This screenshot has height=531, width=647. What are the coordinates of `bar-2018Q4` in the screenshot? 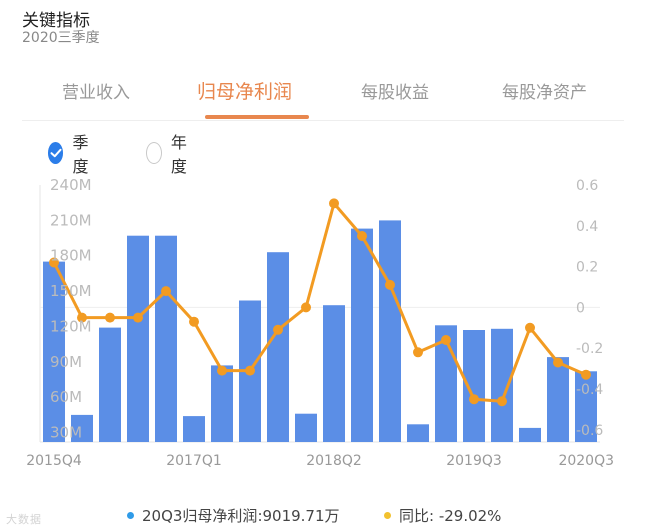 It's located at (390, 331).